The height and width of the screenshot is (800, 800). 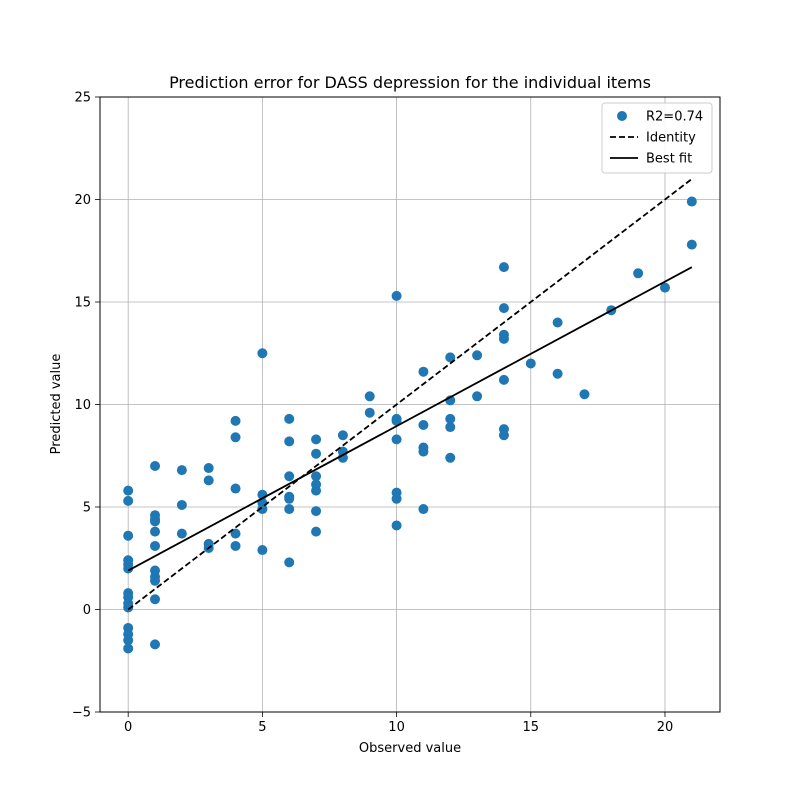 I want to click on y-tick-label: 0, so click(x=87, y=610).